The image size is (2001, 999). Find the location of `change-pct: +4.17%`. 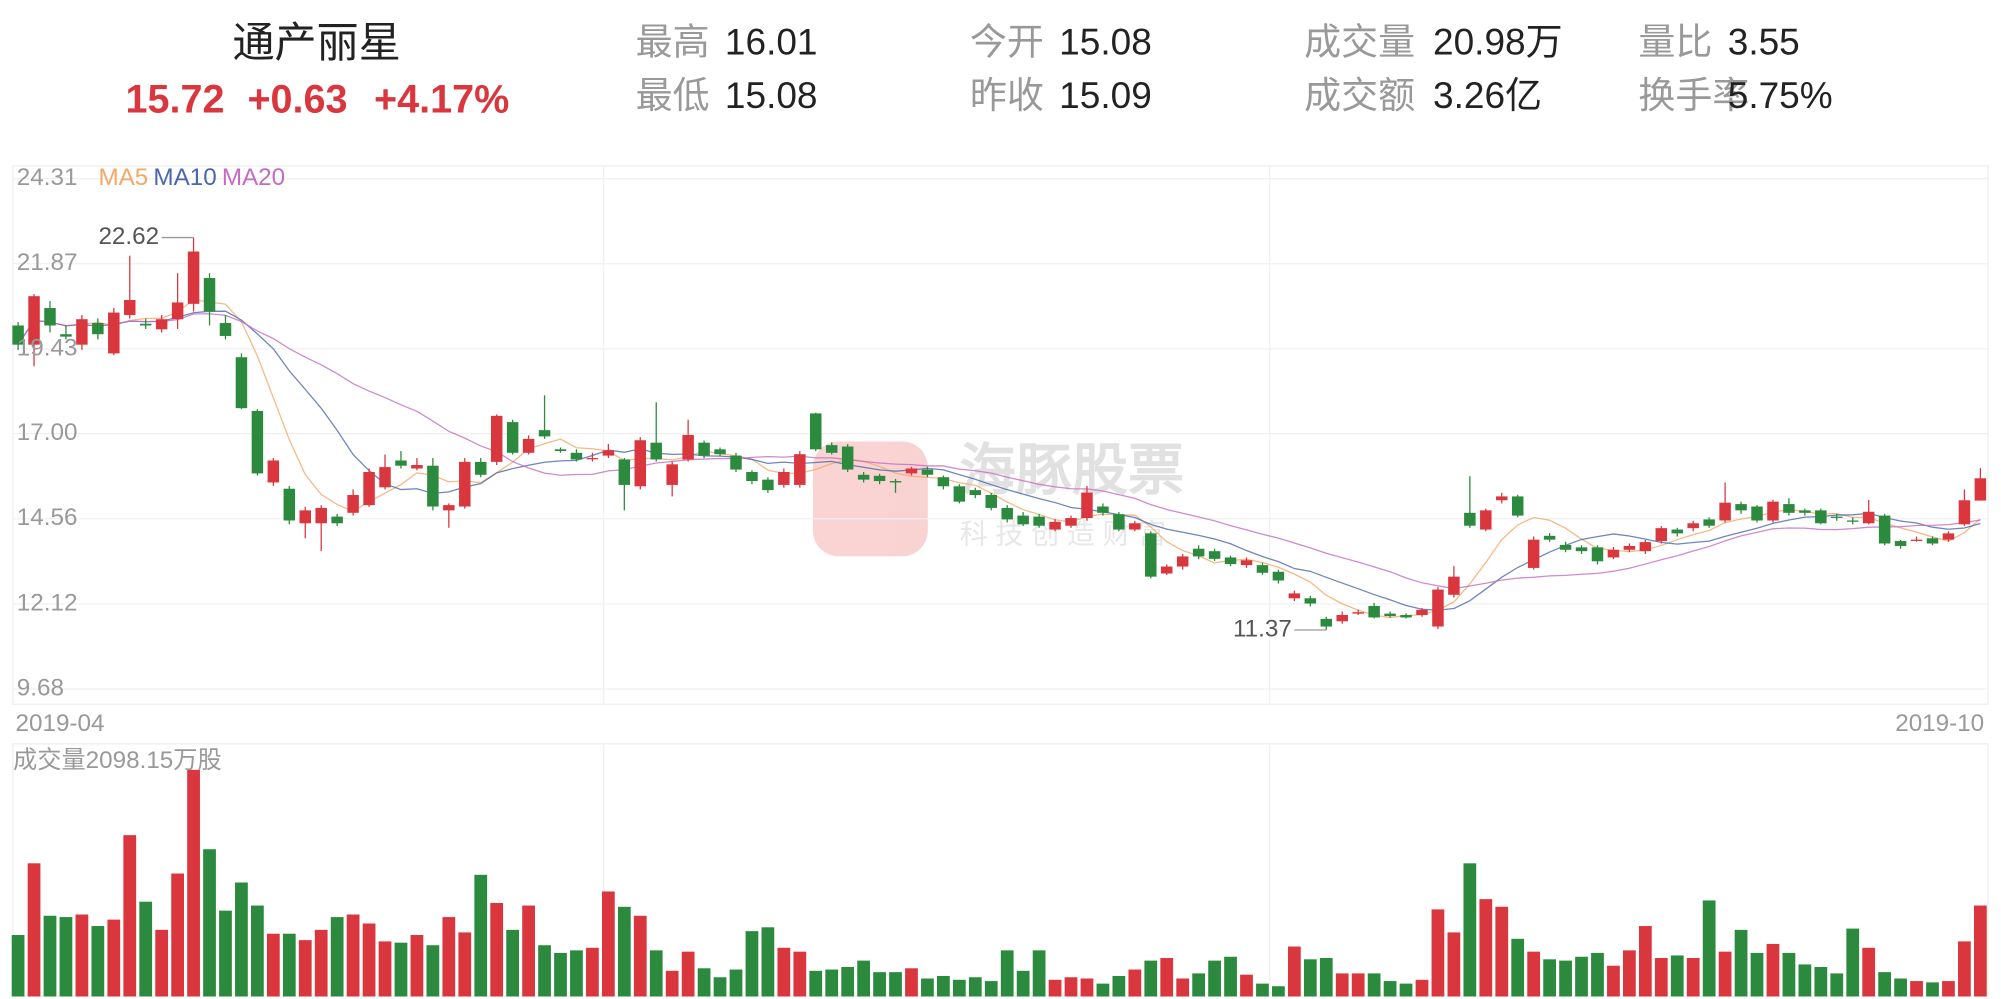

change-pct: +4.17% is located at coordinates (441, 100).